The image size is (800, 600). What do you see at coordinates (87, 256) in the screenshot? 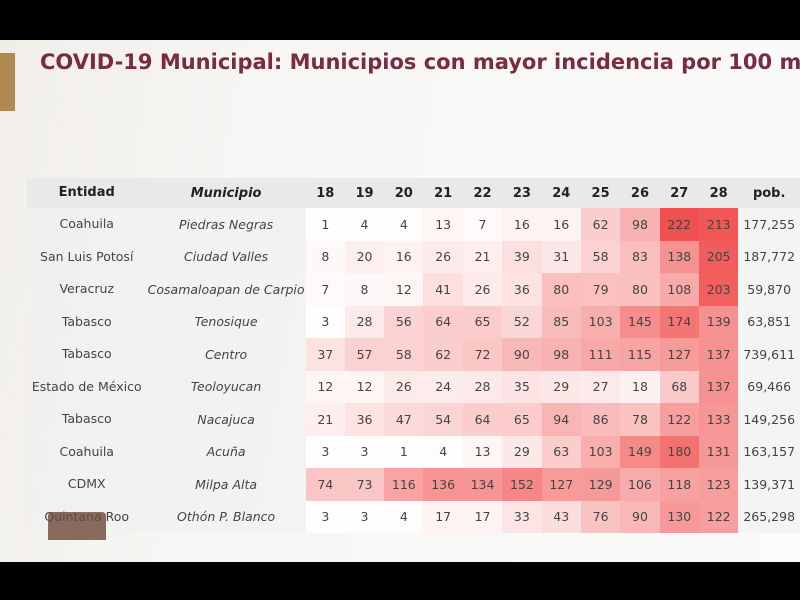
I see `cell-entidad: San Luis Potosí` at bounding box center [87, 256].